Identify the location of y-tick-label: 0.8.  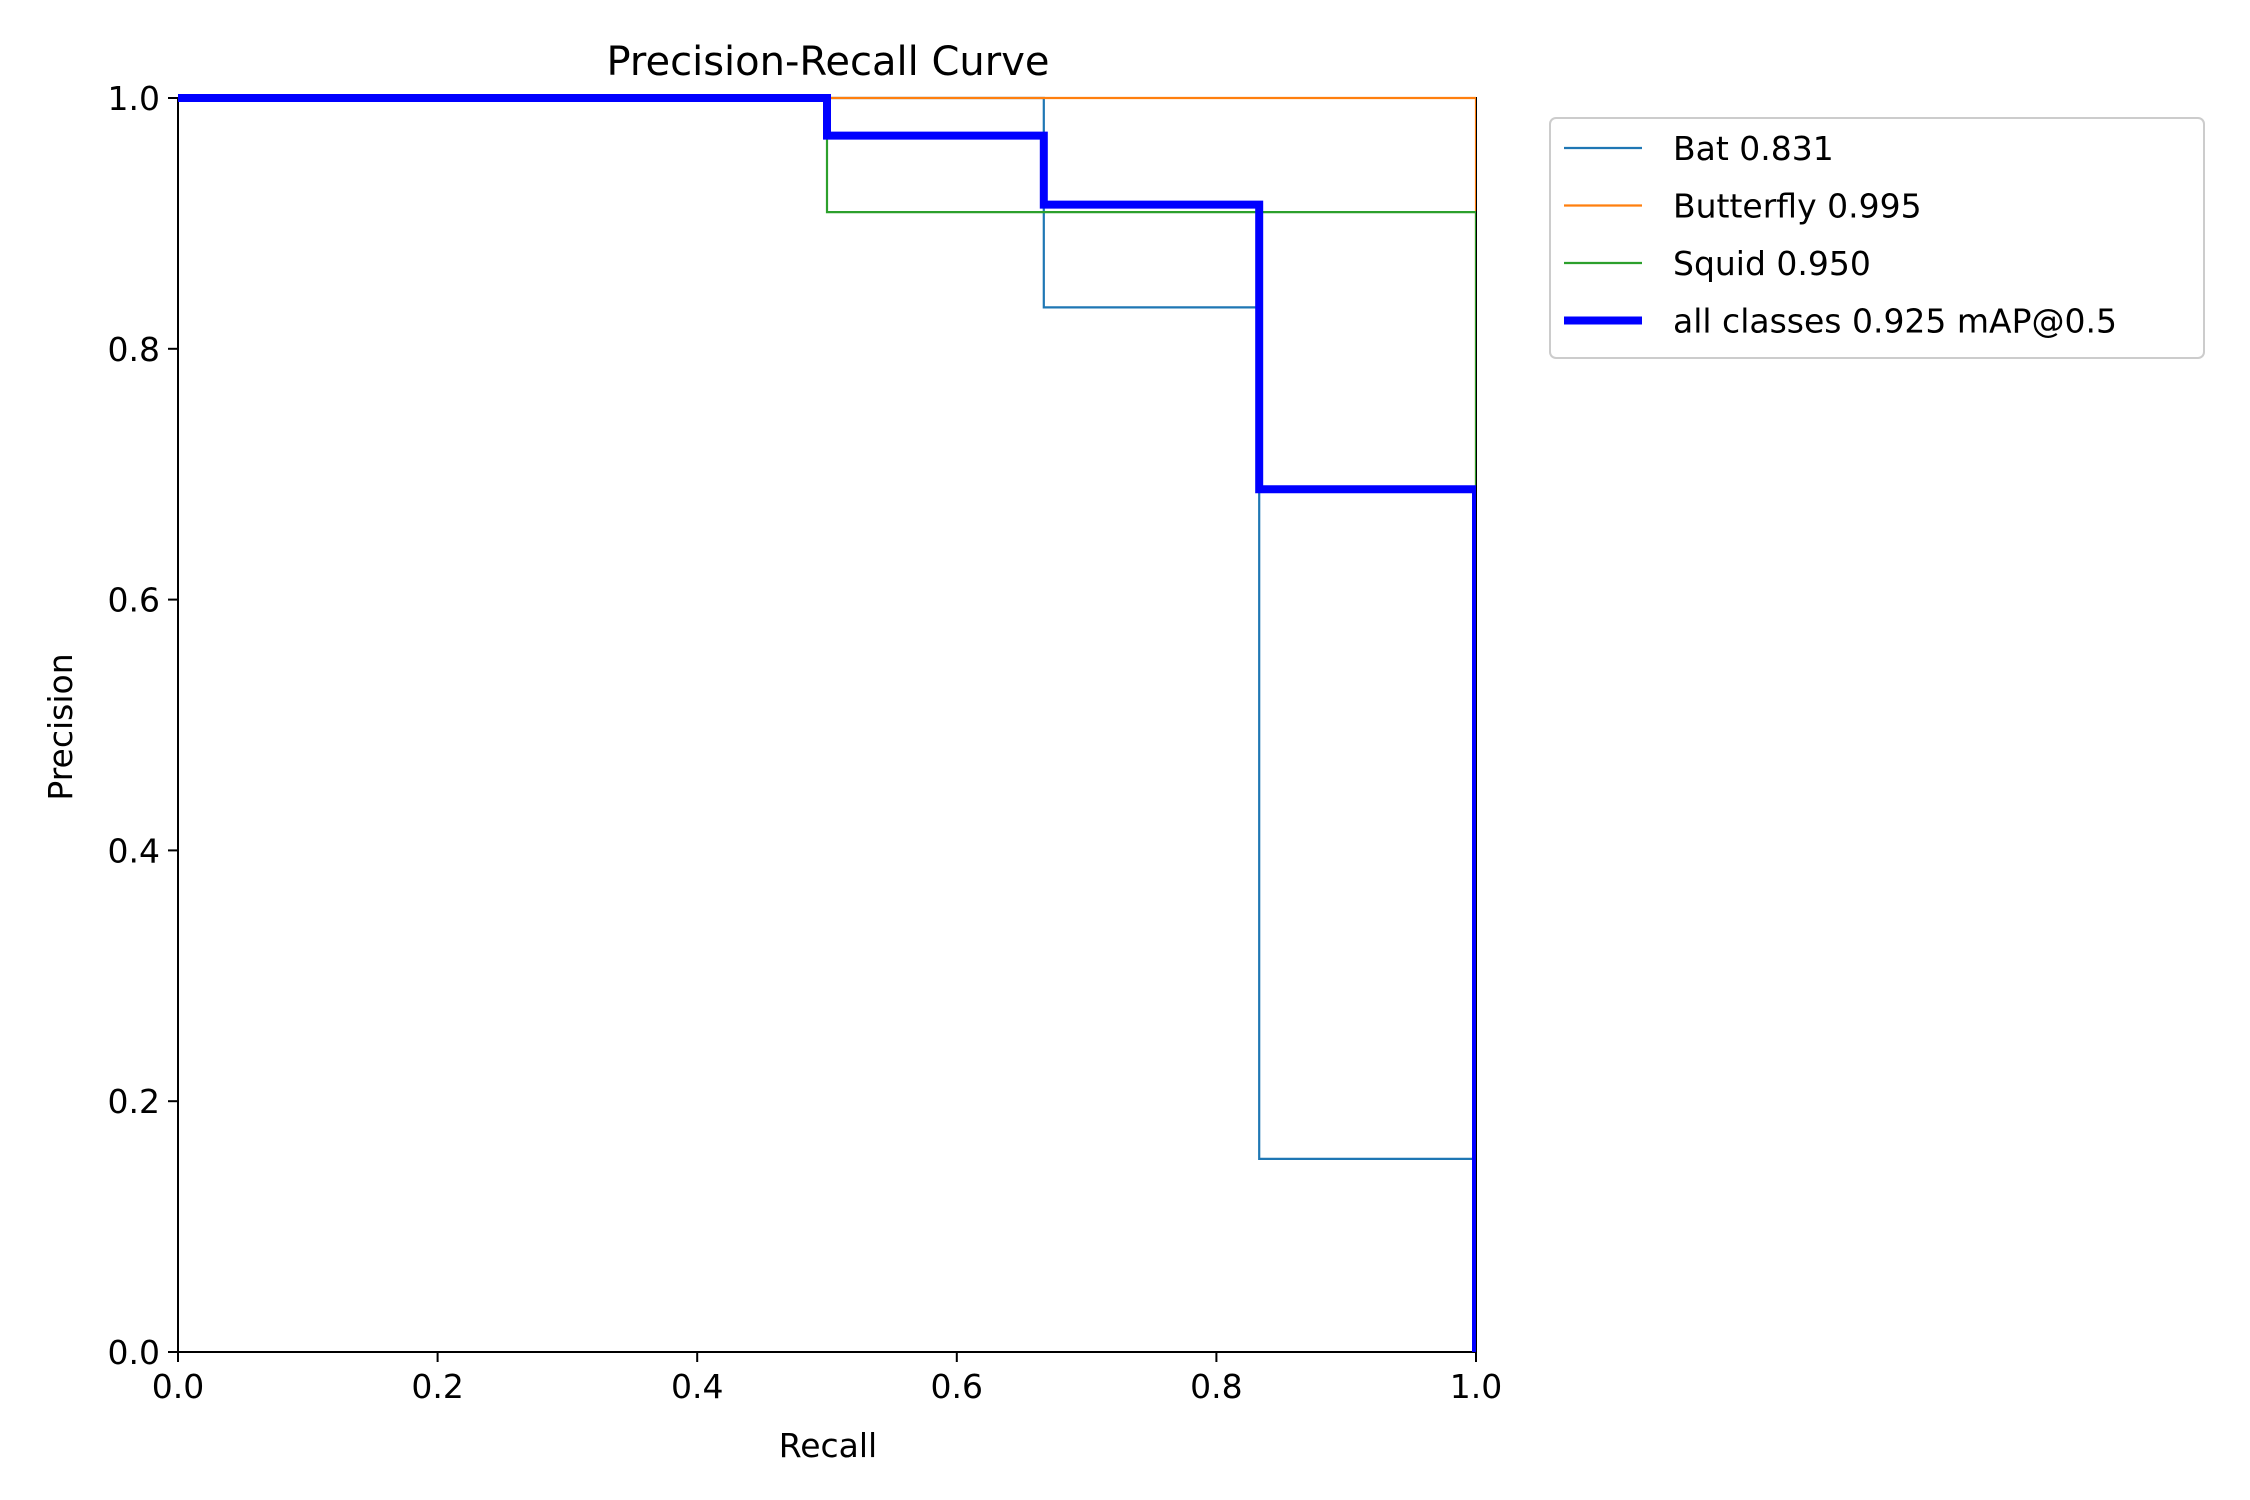
(134, 349).